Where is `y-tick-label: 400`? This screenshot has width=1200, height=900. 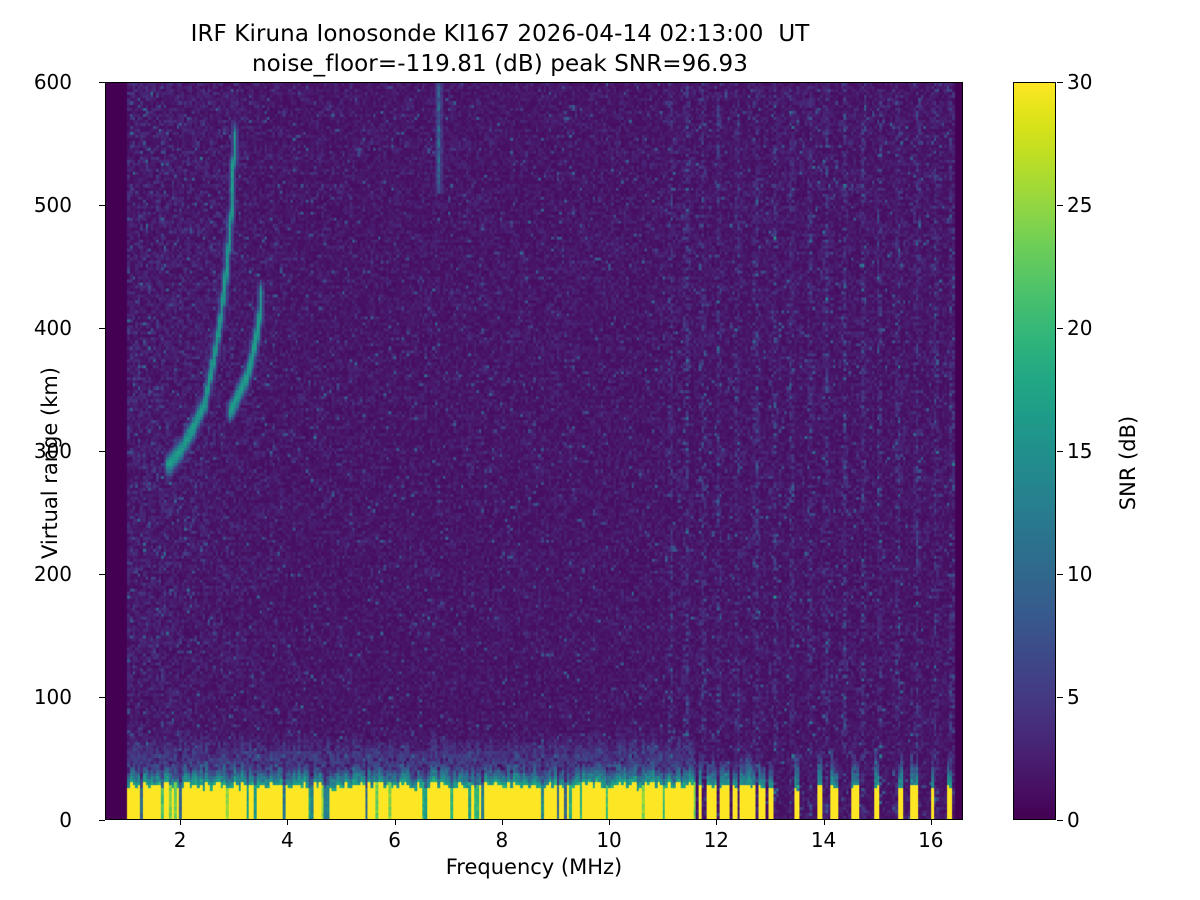
y-tick-label: 400 is located at coordinates (52, 328).